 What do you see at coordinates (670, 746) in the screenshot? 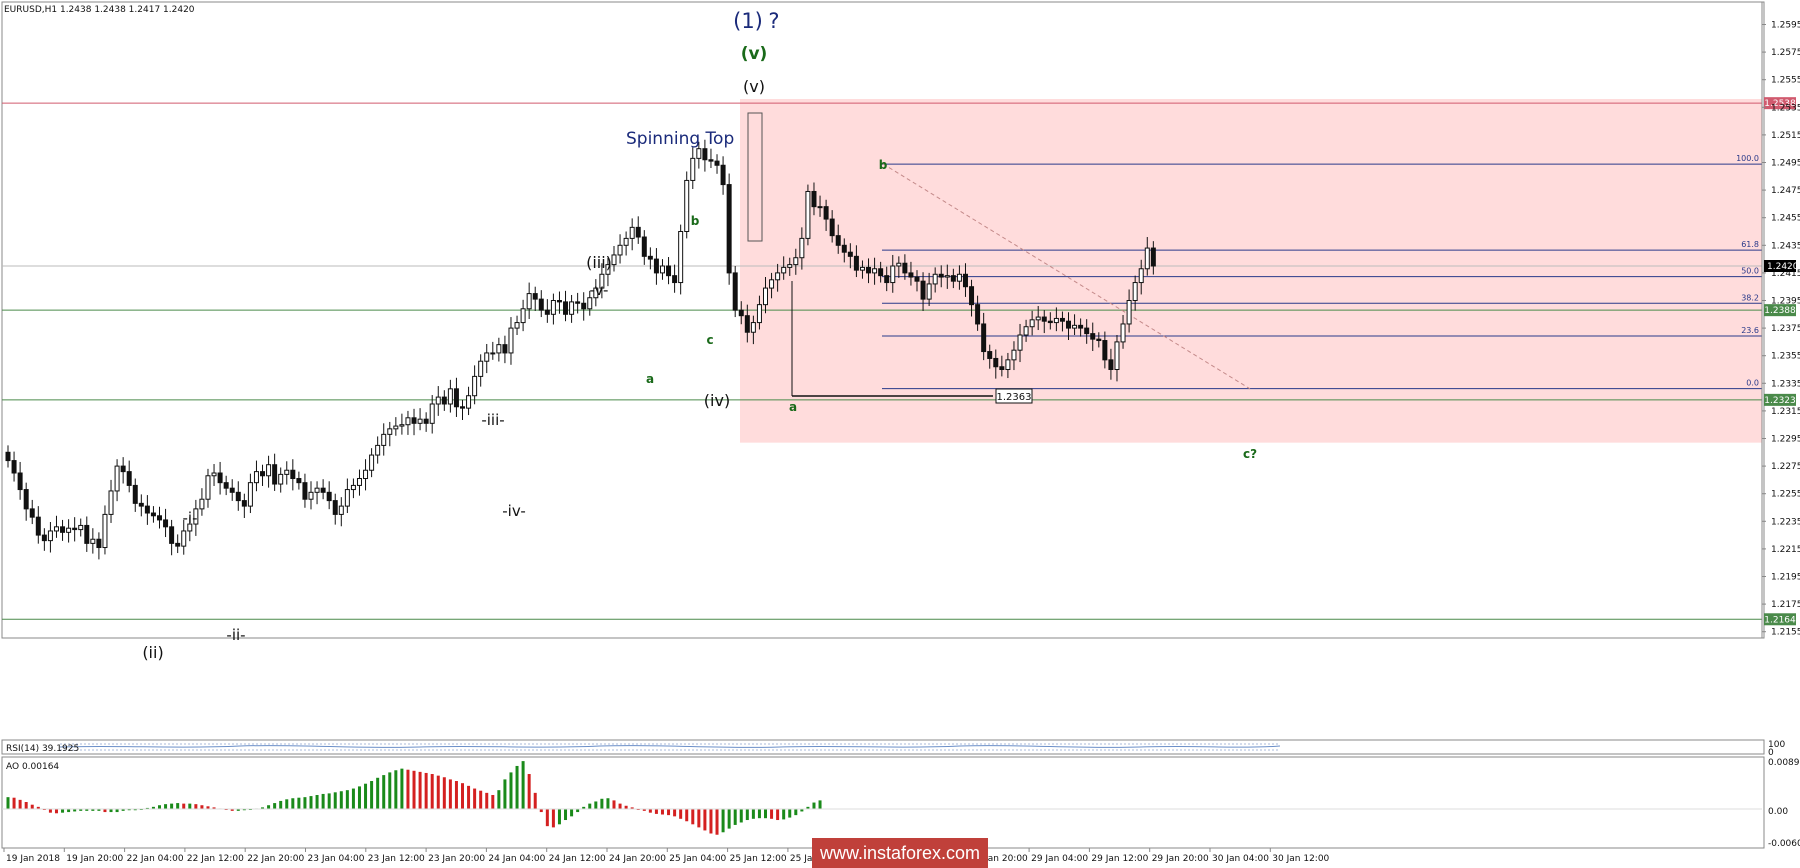
I see `rsi-line` at bounding box center [670, 746].